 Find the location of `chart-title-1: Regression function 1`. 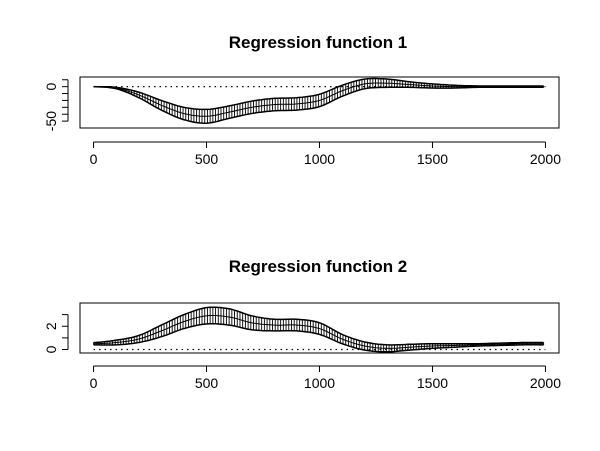

chart-title-1: Regression function 1 is located at coordinates (318, 42).